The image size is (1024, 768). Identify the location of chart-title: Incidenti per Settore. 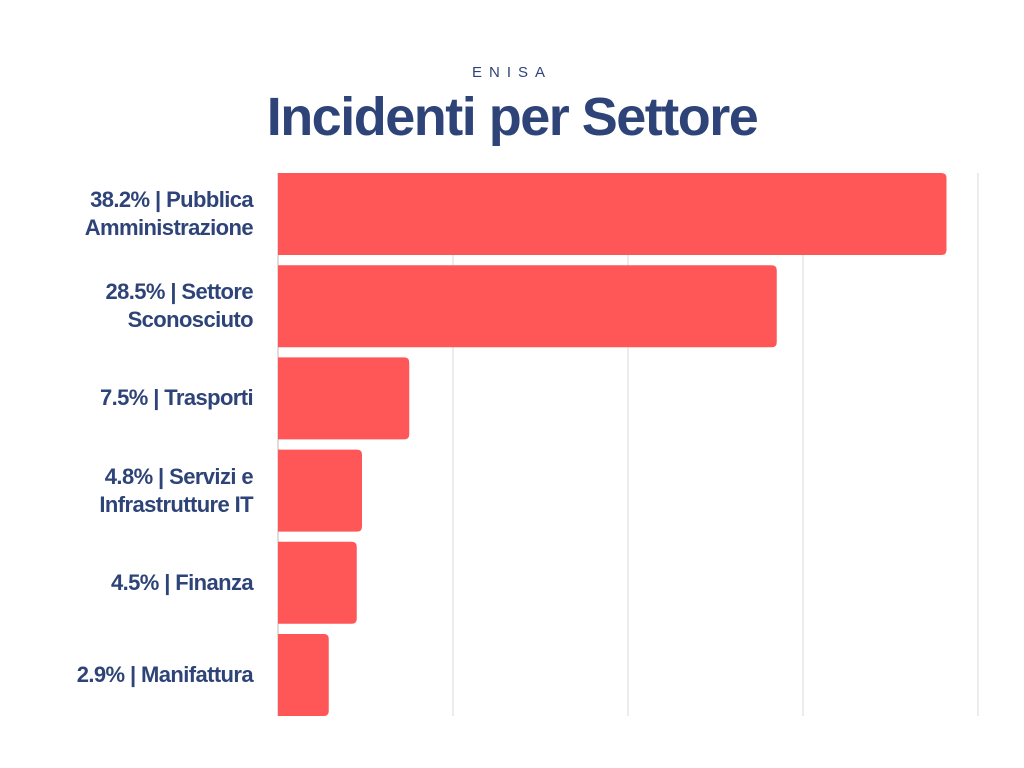
(512, 117).